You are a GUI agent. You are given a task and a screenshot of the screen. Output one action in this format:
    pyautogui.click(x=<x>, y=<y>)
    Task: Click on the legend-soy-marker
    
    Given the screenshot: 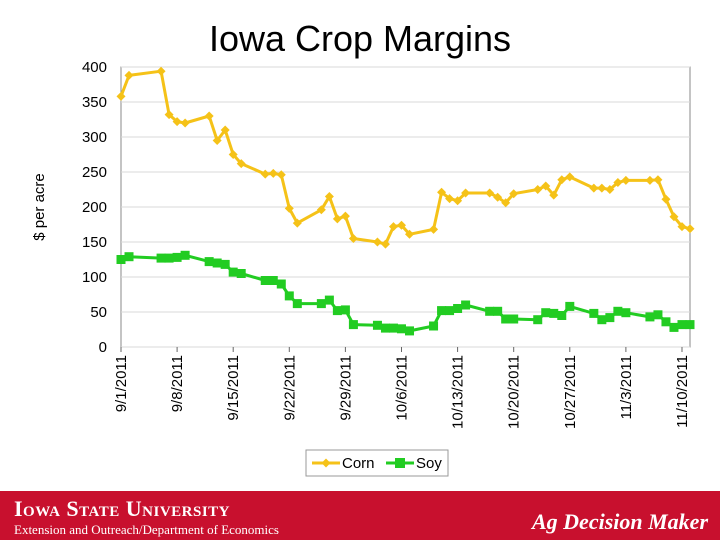 What is the action you would take?
    pyautogui.click(x=400, y=463)
    